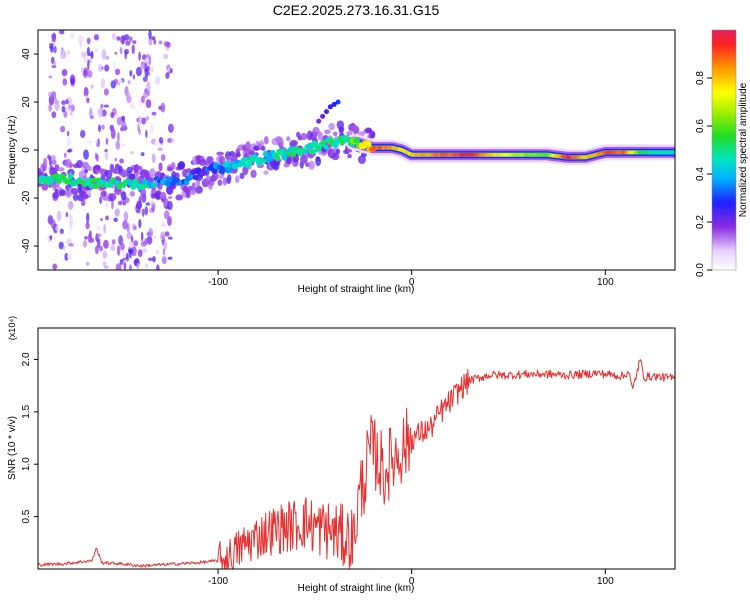 This screenshot has width=750, height=600. What do you see at coordinates (700, 222) in the screenshot?
I see `colorbar-tick-label: 0.2` at bounding box center [700, 222].